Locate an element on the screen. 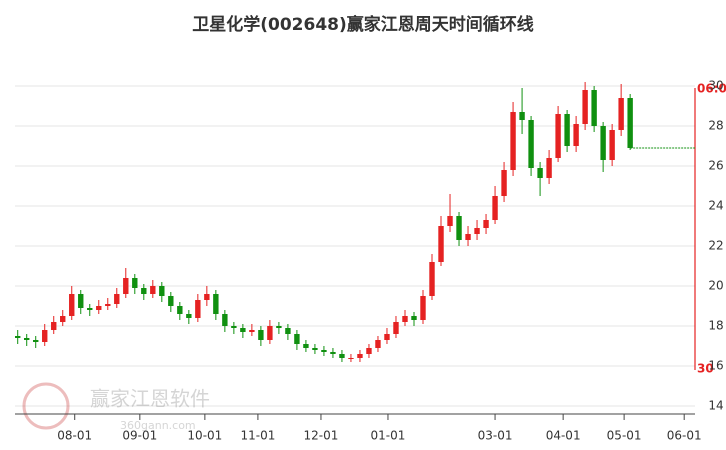 This screenshot has width=726, height=450. x-tick-label: 11-01 is located at coordinates (257, 436).